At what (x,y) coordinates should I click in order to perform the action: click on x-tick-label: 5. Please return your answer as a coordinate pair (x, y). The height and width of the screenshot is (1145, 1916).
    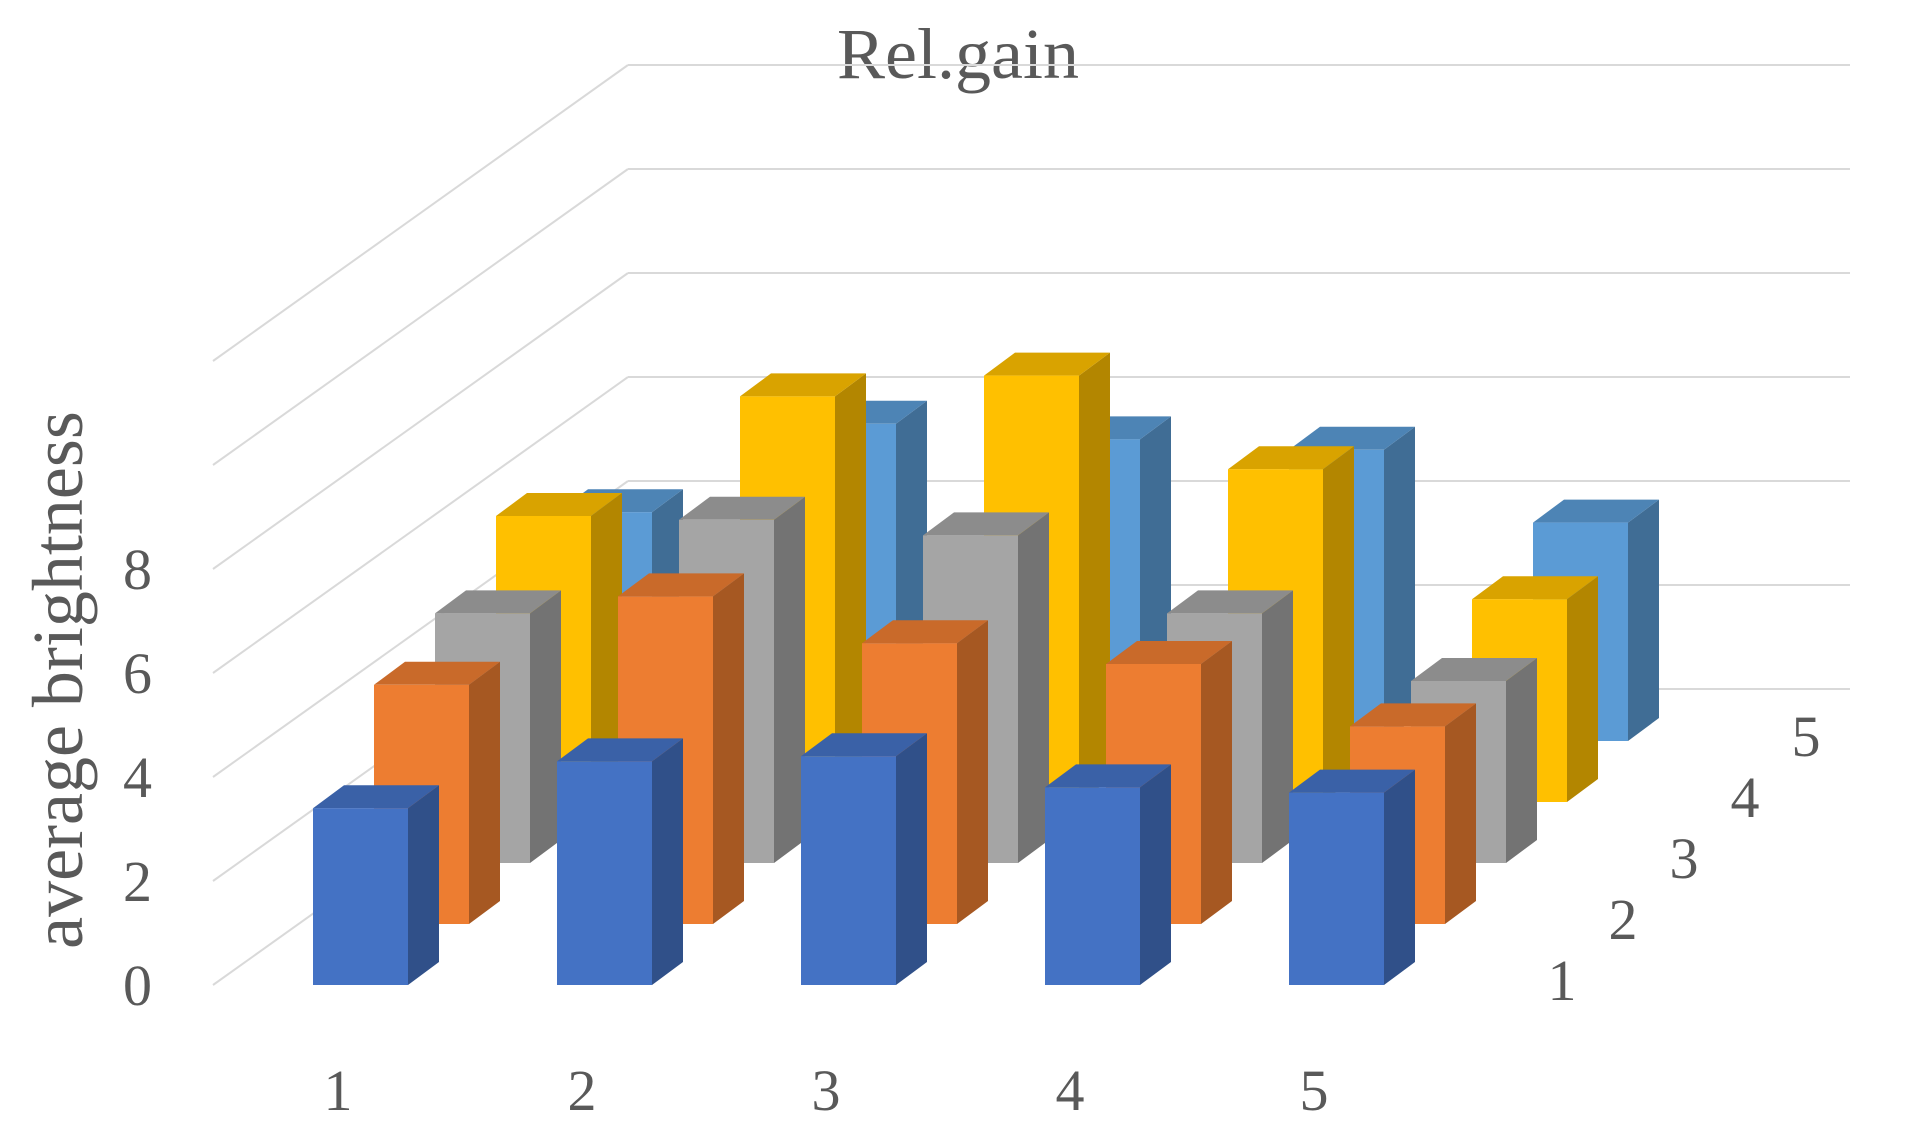
    Looking at the image, I should click on (1314, 1090).